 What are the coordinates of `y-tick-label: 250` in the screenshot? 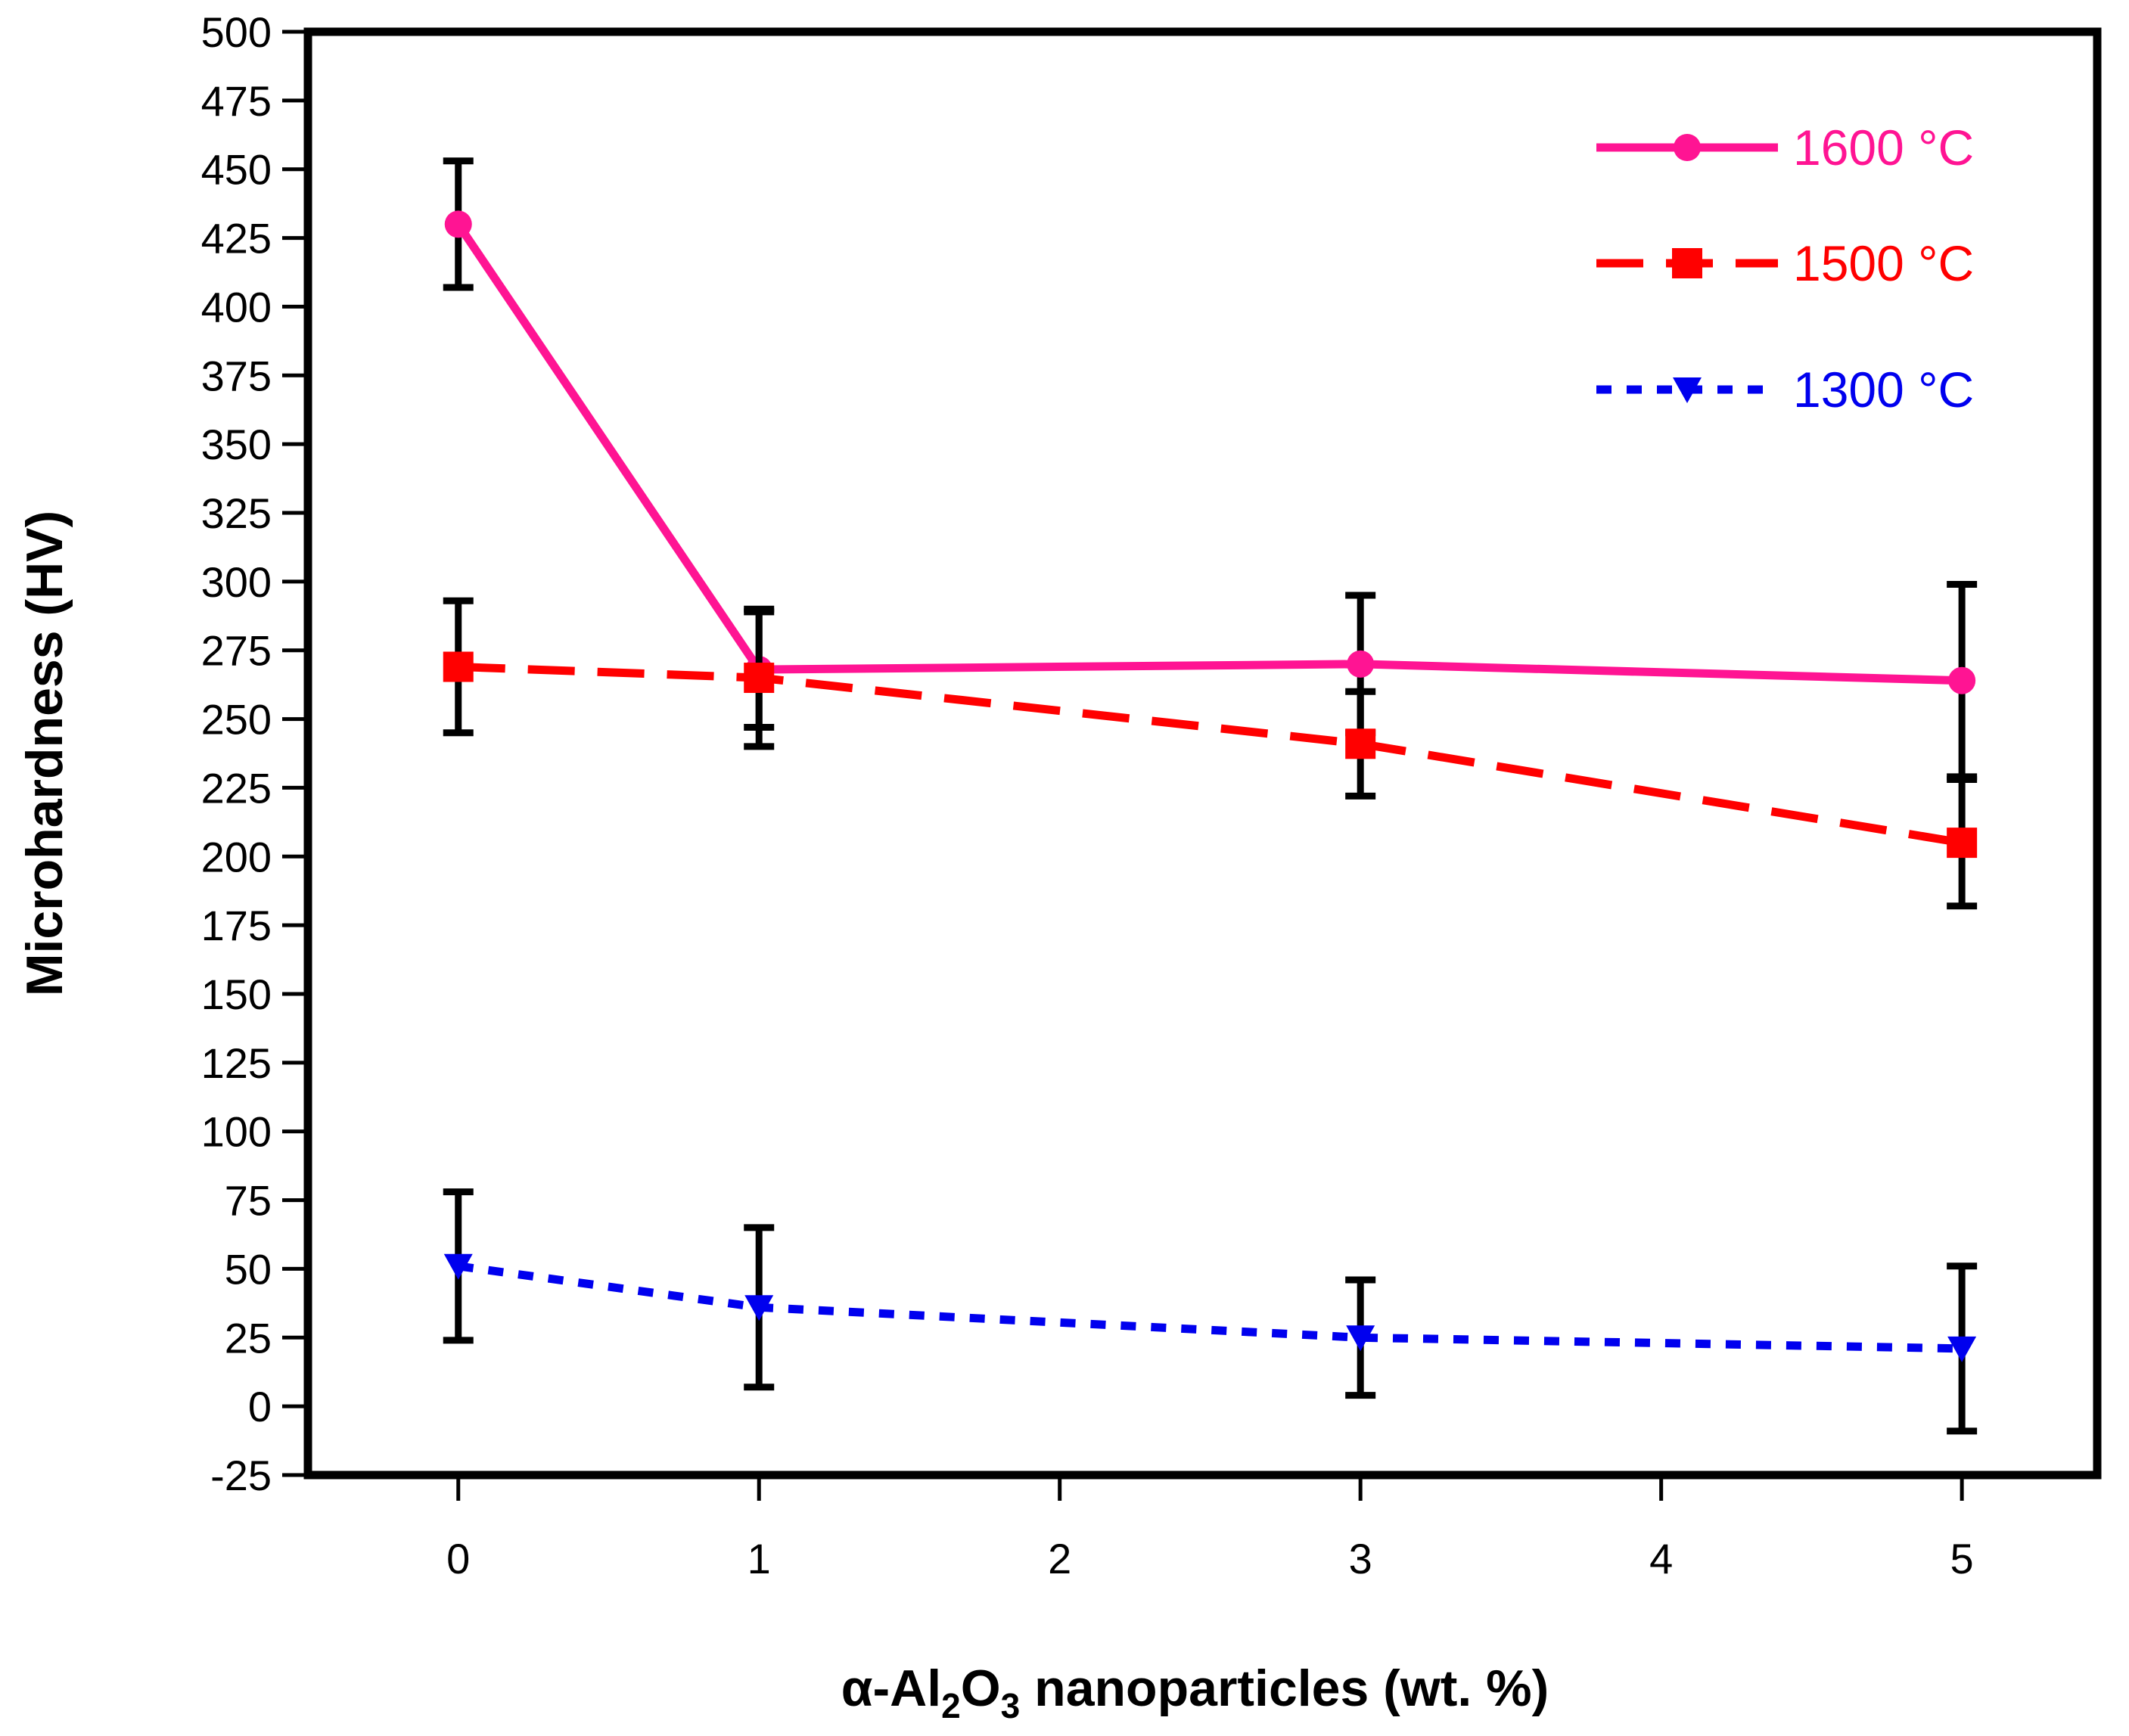 It's located at (236, 720).